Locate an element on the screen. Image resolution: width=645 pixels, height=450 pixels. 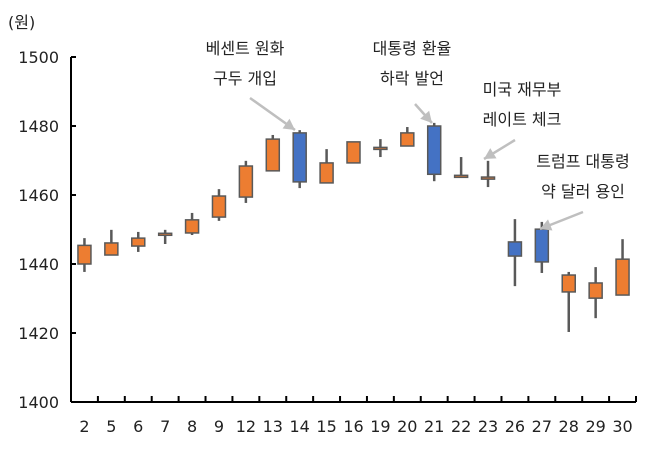
x-tick-label: 26 is located at coordinates (515, 426).